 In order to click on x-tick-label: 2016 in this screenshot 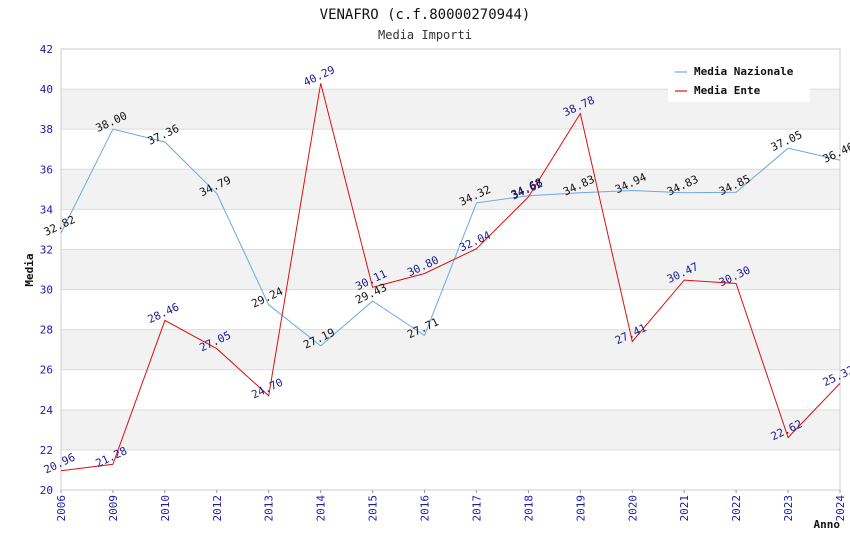, I will do `click(425, 508)`.